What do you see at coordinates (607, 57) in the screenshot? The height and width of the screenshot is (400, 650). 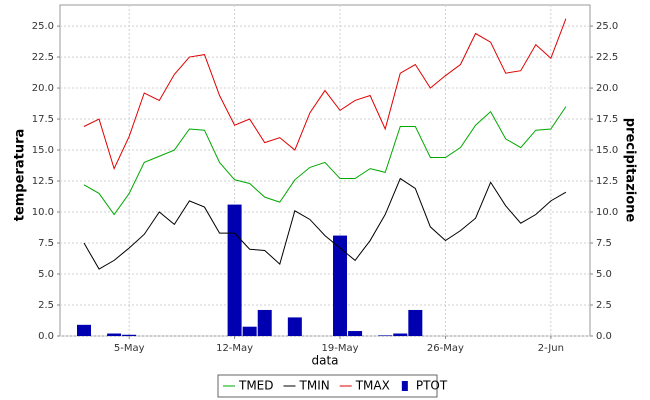 I see `y2-tick-label: 22.5` at bounding box center [607, 57].